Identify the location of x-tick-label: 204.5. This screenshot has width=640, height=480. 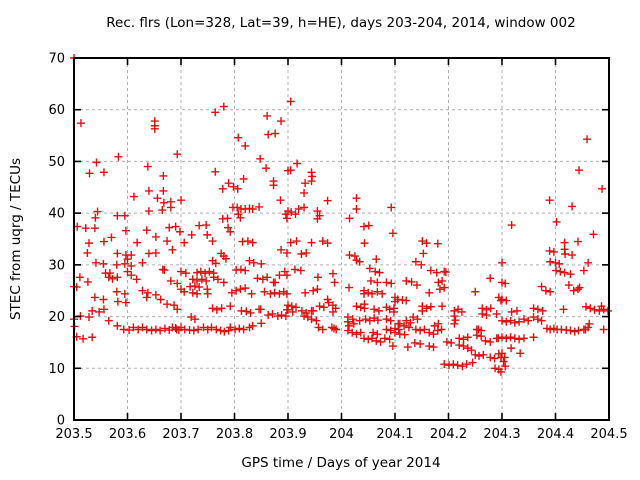
(608, 434).